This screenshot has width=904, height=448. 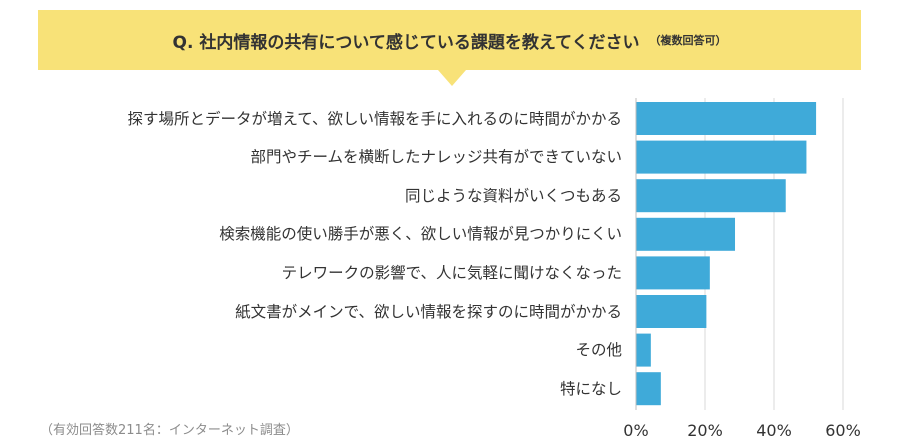 What do you see at coordinates (436, 157) in the screenshot?
I see `category-label-1: 部門やチームを横断したナレッジ共有ができていない` at bounding box center [436, 157].